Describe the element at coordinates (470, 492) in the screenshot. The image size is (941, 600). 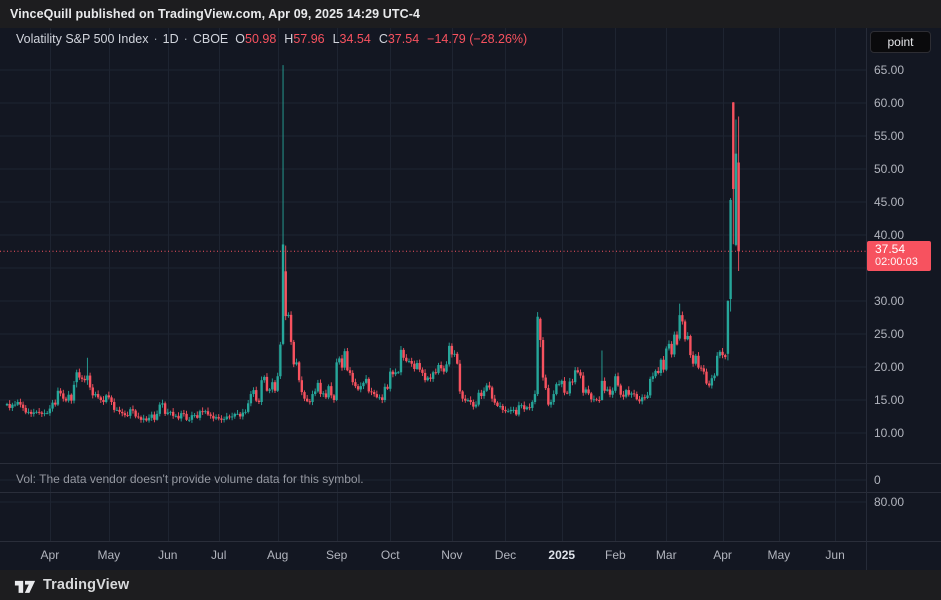
I see `pane-divider-volume` at that location.